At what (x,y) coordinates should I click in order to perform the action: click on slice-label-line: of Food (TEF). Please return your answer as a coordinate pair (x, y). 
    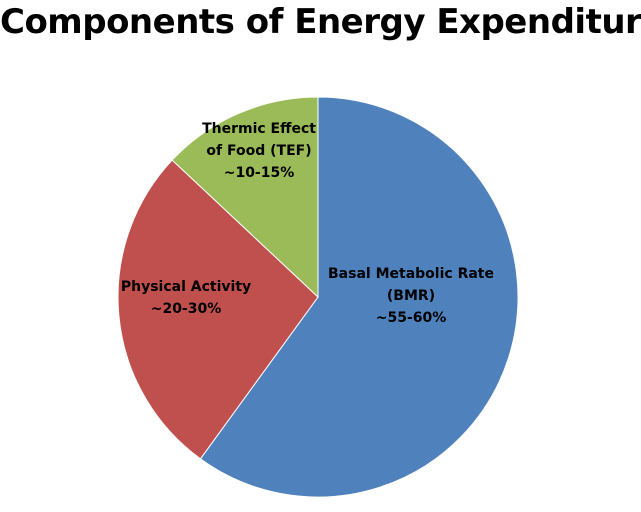
    Looking at the image, I should click on (258, 151).